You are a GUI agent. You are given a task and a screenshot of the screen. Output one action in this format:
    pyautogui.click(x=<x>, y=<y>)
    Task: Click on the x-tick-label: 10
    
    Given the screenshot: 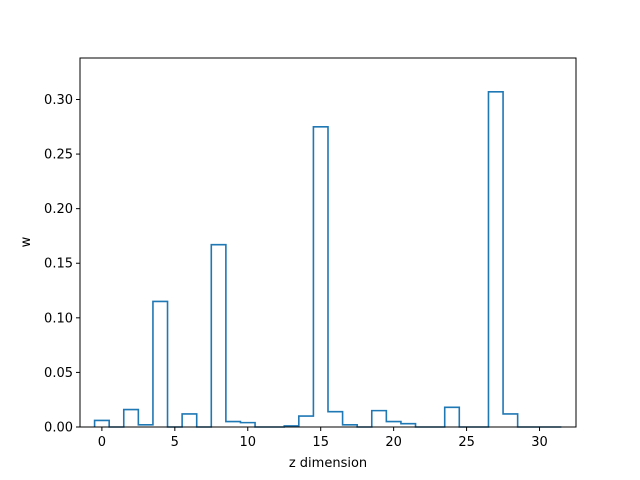 What is the action you would take?
    pyautogui.click(x=247, y=442)
    